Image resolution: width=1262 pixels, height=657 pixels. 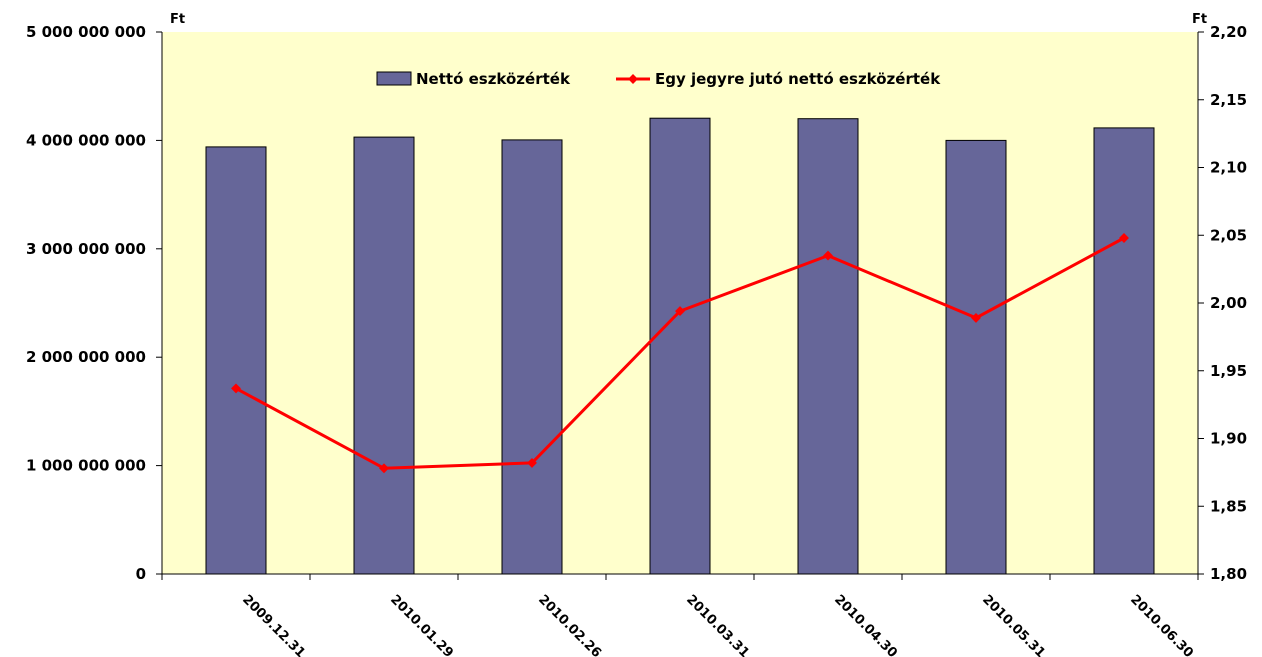 What do you see at coordinates (141, 574) in the screenshot?
I see `left-tick-label: 0` at bounding box center [141, 574].